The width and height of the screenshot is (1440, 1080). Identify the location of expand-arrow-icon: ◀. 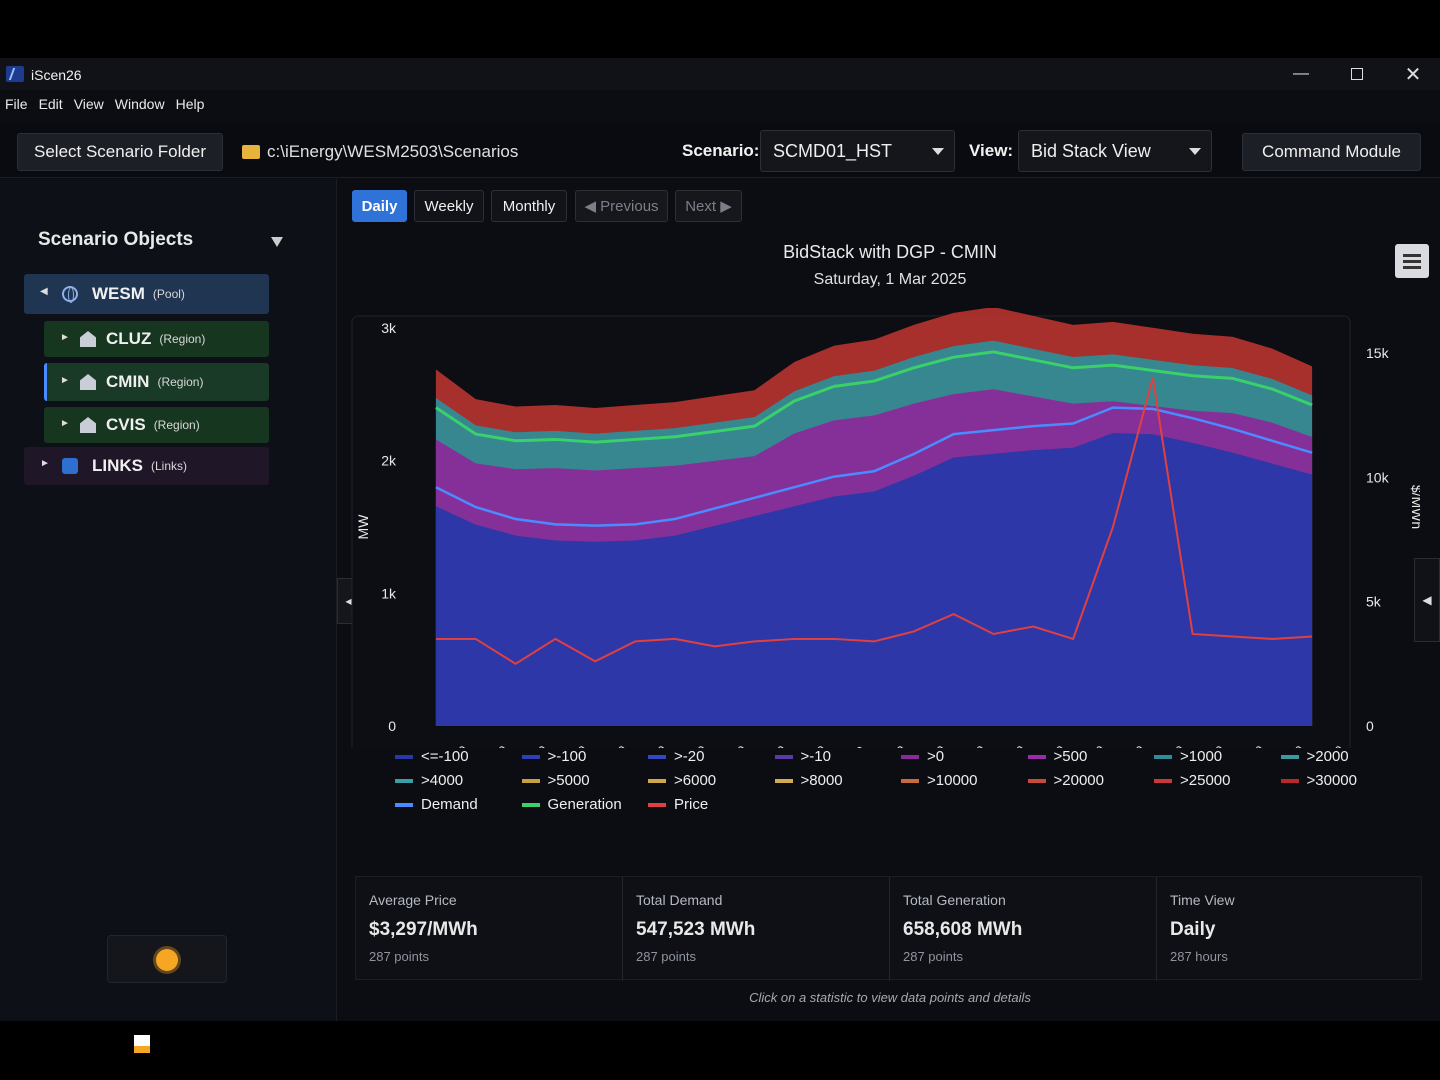
(44, 291).